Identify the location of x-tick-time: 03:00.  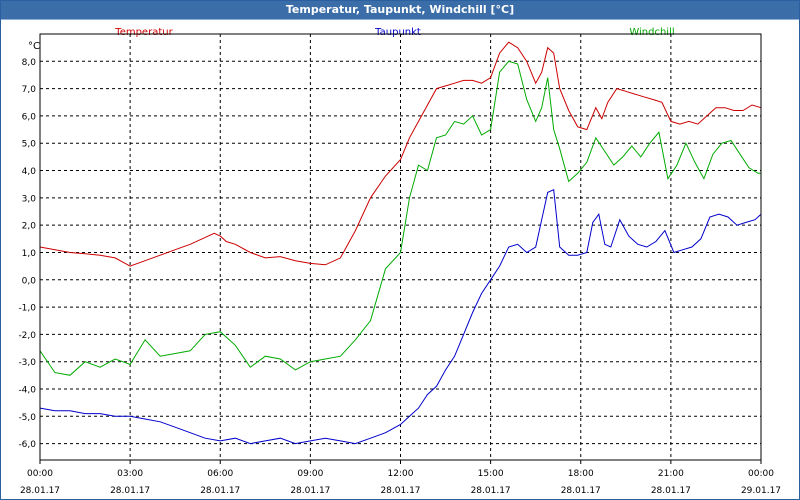
(130, 474).